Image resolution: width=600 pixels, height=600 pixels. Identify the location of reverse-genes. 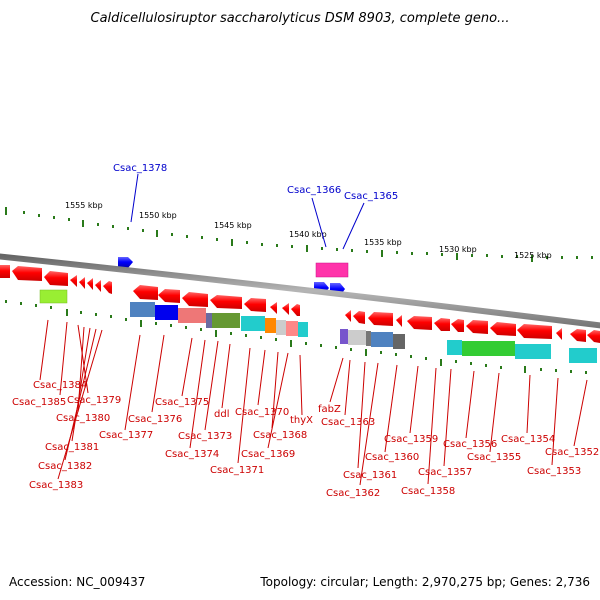
(300, 304).